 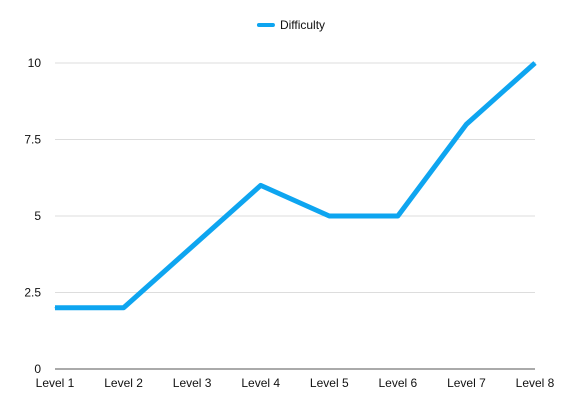 I want to click on y-tick-label: 10, so click(x=35, y=63).